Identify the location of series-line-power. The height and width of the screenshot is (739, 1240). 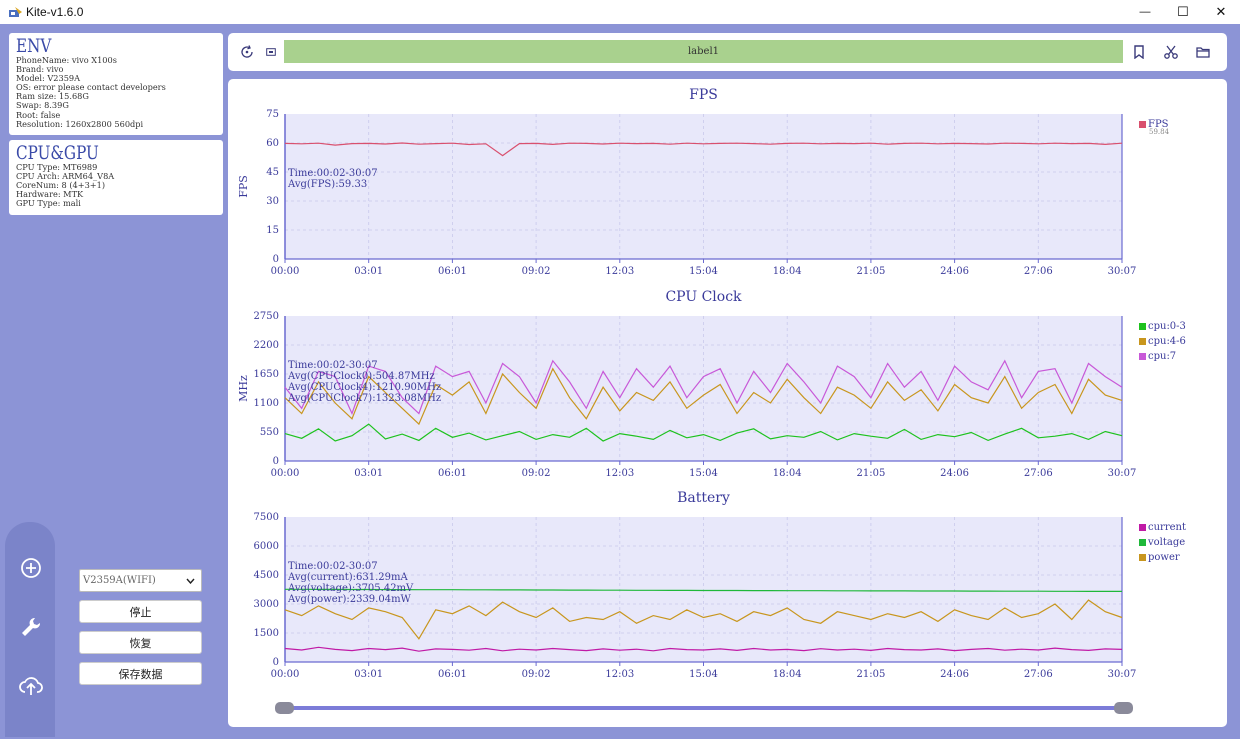
(703, 619).